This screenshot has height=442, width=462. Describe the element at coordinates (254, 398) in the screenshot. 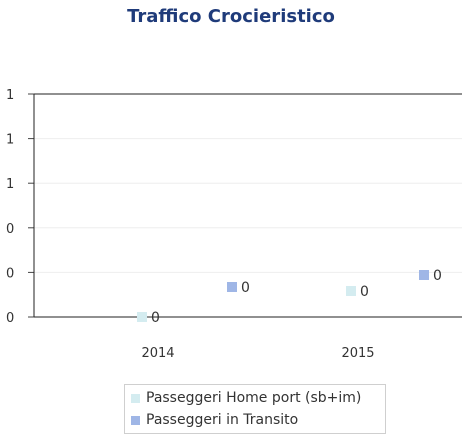

I see `legend-label-home-port: Passeggeri Home port (sb+im)` at that location.